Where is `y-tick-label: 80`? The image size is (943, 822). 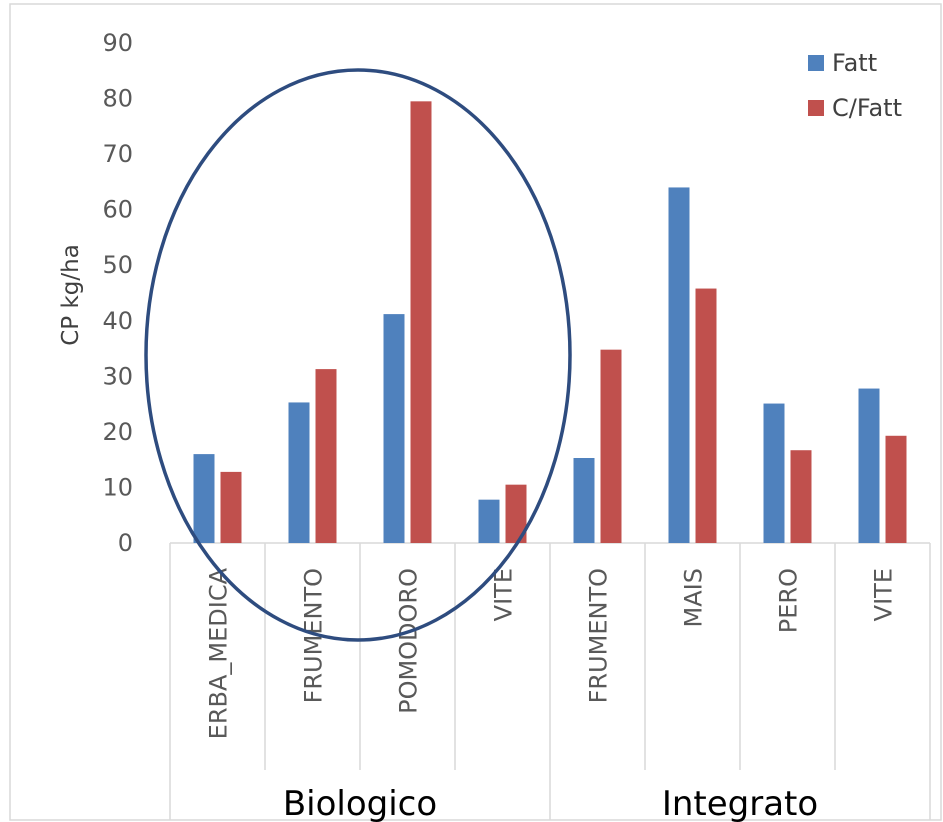 y-tick-label: 80 is located at coordinates (117, 99).